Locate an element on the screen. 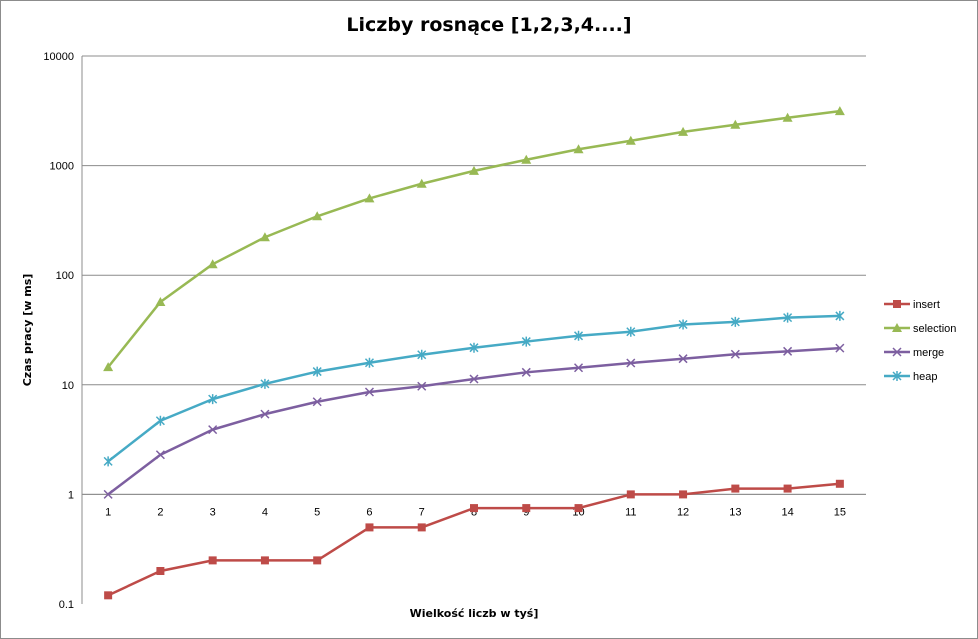 The image size is (978, 639). x-tick-label: 6 is located at coordinates (369, 512).